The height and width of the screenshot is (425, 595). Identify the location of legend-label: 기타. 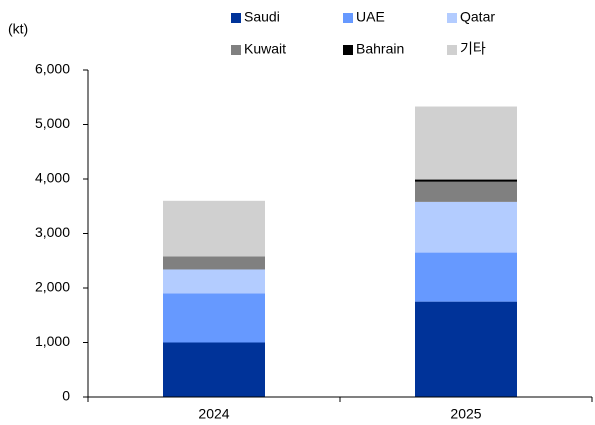
(473, 49).